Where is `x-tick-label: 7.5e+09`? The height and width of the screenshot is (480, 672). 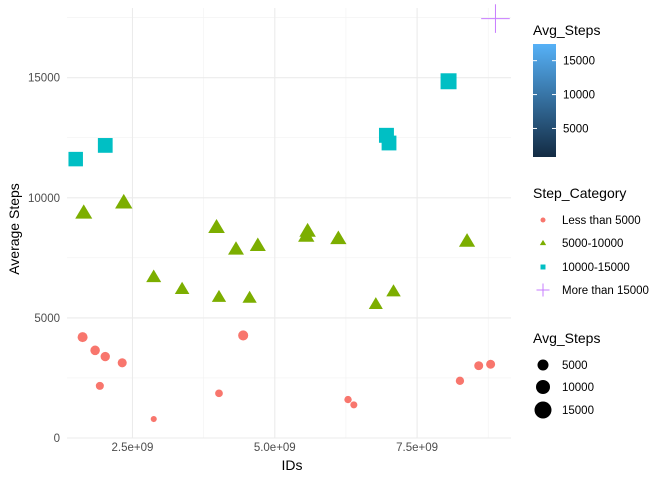
x-tick-label: 7.5e+09 is located at coordinates (417, 448).